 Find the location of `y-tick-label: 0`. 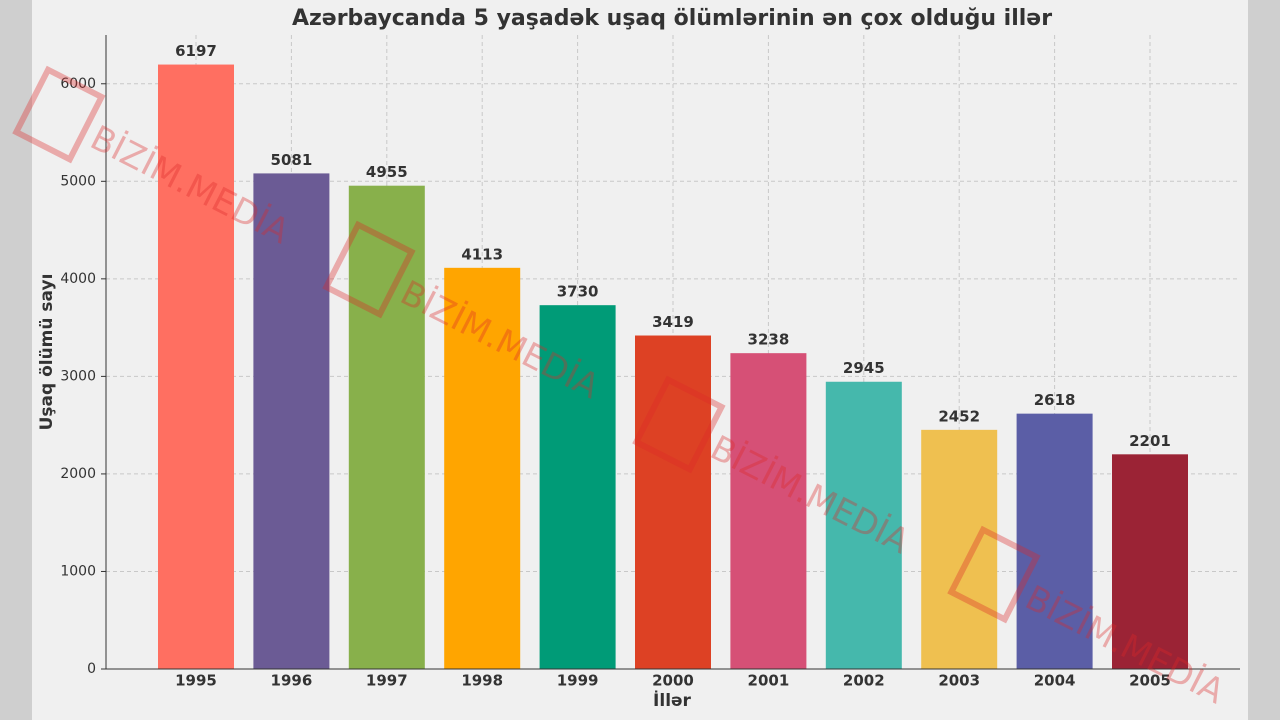

y-tick-label: 0 is located at coordinates (91, 669).